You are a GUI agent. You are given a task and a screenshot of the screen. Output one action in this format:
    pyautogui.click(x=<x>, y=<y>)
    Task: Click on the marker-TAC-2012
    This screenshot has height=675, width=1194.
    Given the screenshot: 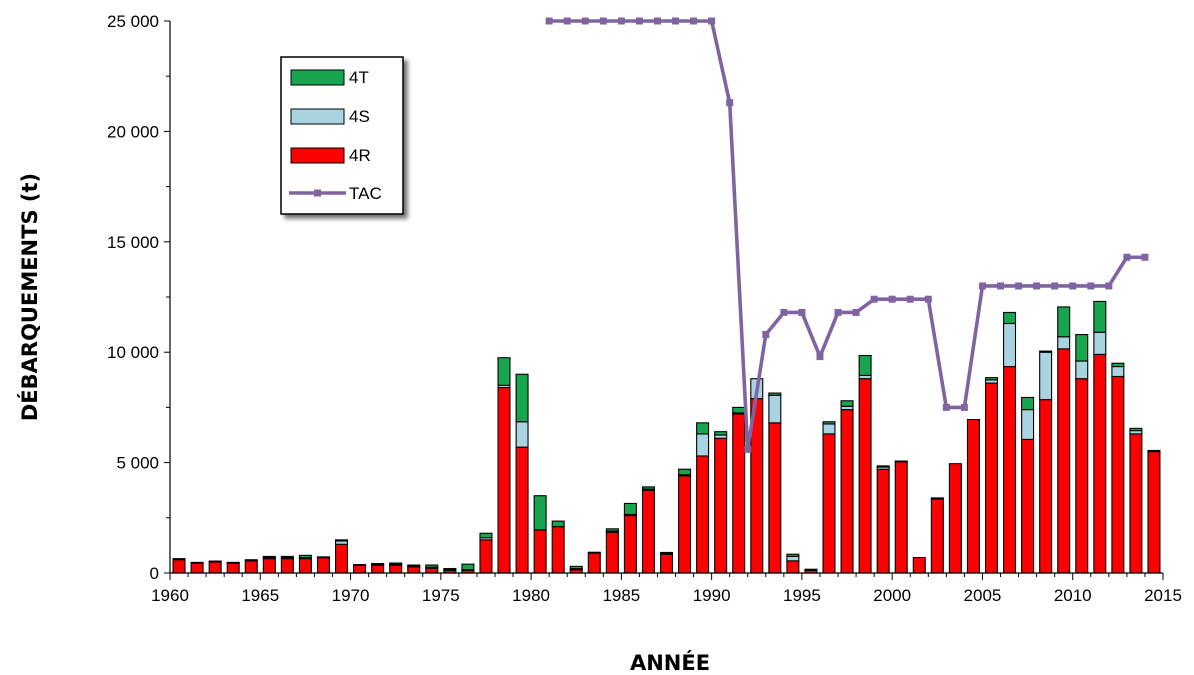 What is the action you would take?
    pyautogui.click(x=1109, y=286)
    